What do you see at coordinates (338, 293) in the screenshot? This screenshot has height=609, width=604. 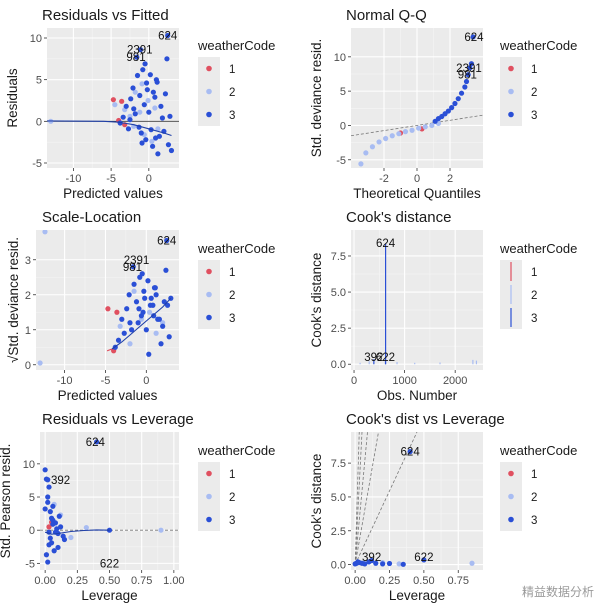 I see `y-tick-label: 5.0` at bounding box center [338, 293].